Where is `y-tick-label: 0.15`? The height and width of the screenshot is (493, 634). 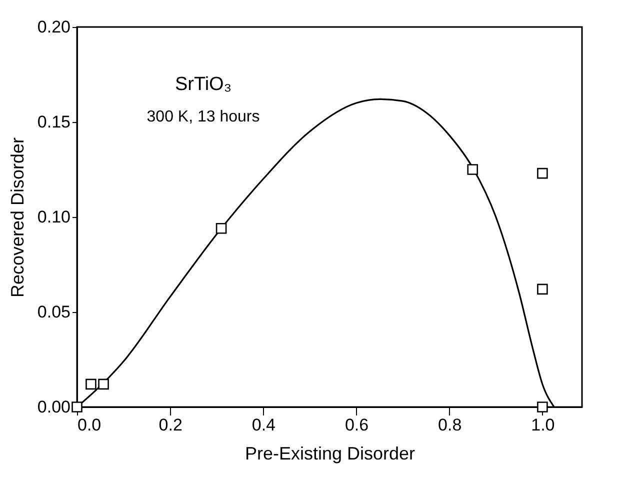
y-tick-label: 0.15 is located at coordinates (53, 122).